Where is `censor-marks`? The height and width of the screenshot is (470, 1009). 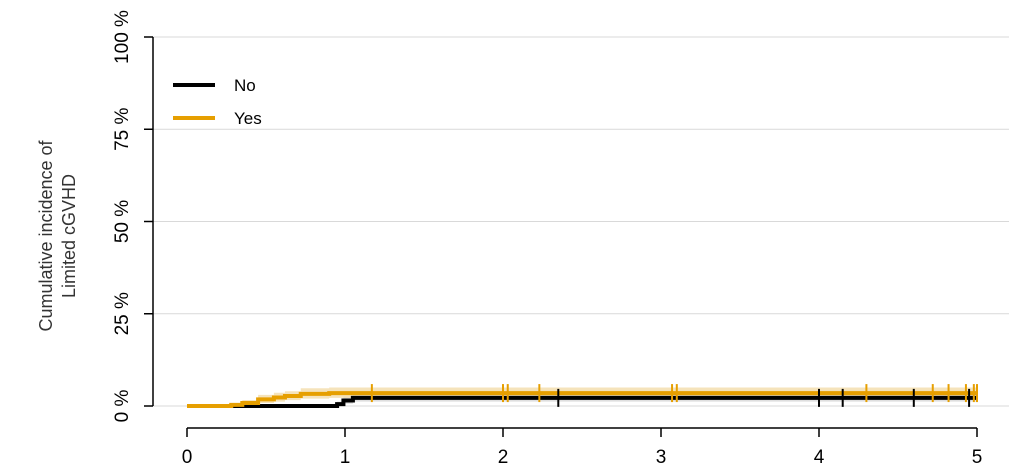
censor-marks is located at coordinates (674, 395).